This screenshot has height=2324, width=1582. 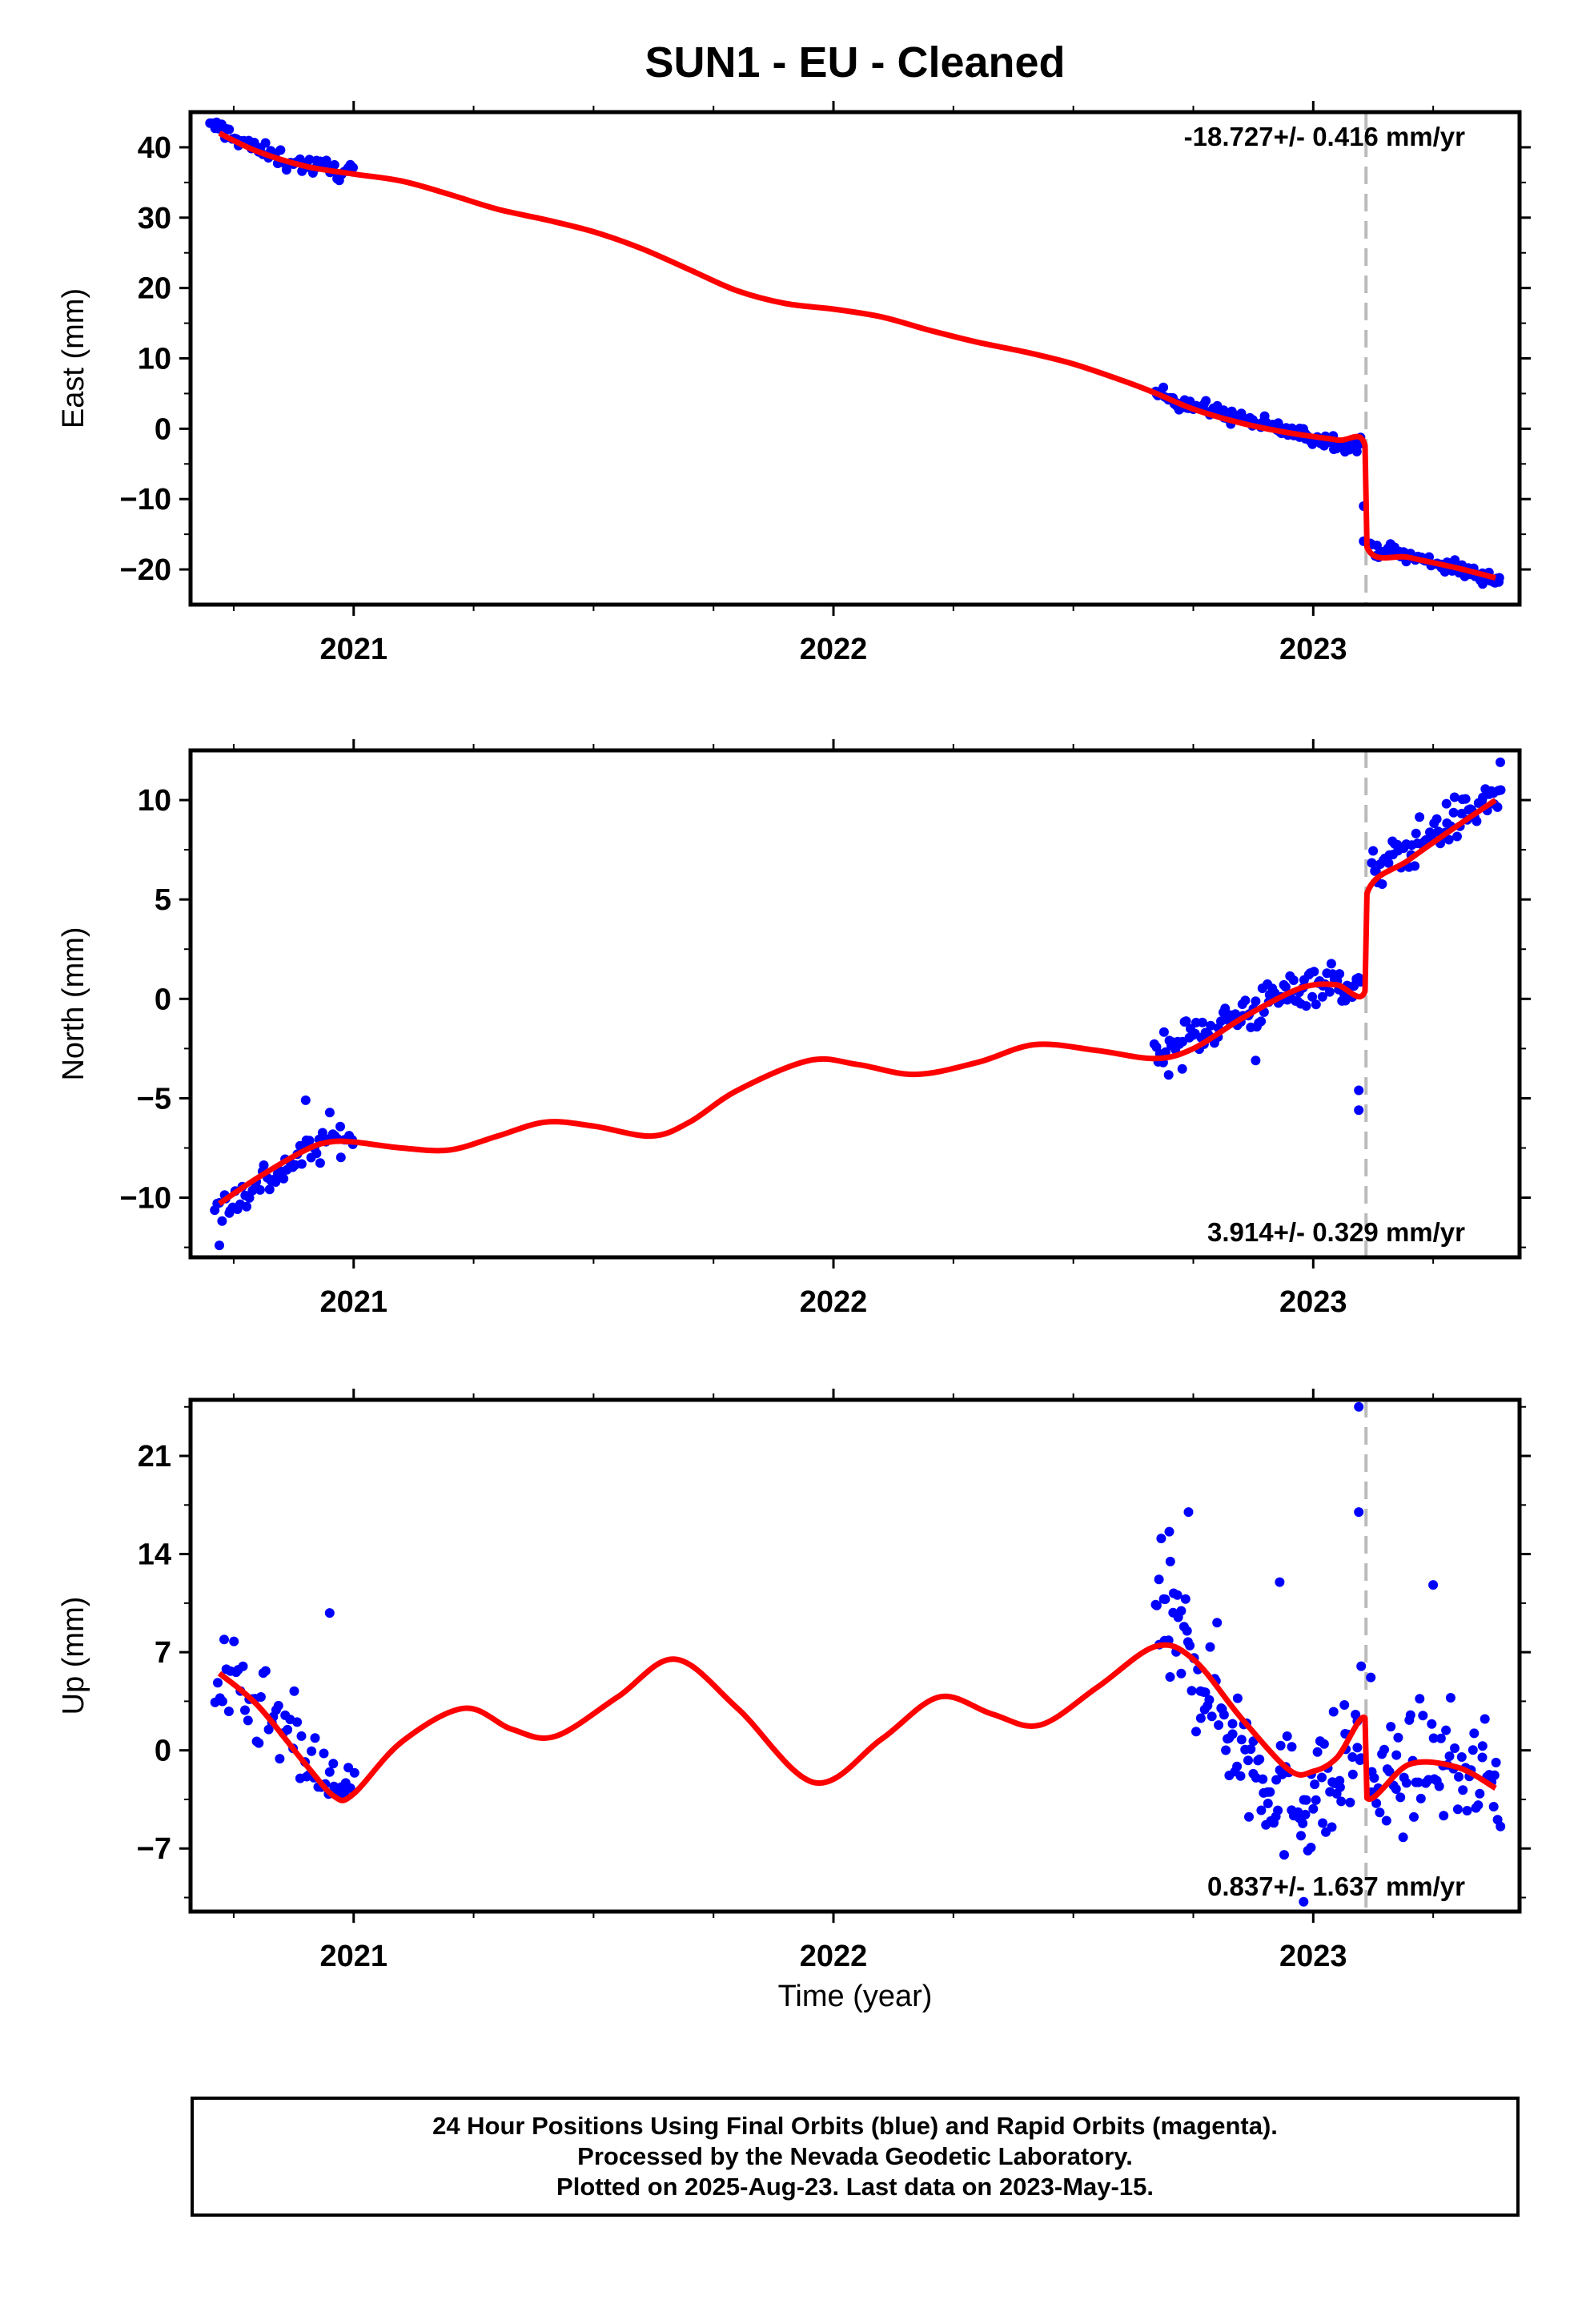 What do you see at coordinates (854, 62) in the screenshot?
I see `figure-title: SUN1 - EU - Cleaned` at bounding box center [854, 62].